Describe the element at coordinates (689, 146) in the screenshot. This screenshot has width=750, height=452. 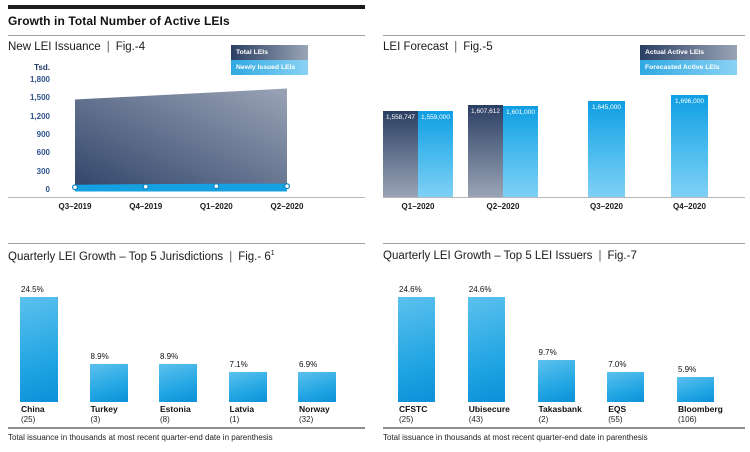
I see `fig5-bar-forecast-q4-2020: 1,696,000` at that location.